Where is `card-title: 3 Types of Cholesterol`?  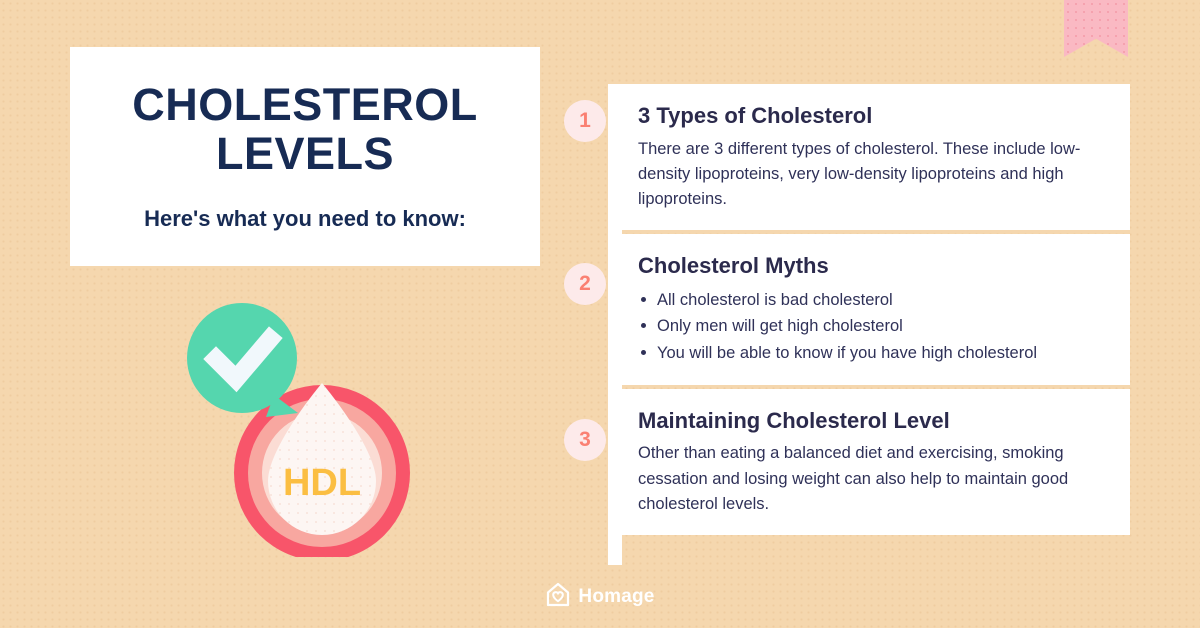 card-title: 3 Types of Cholesterol is located at coordinates (755, 115).